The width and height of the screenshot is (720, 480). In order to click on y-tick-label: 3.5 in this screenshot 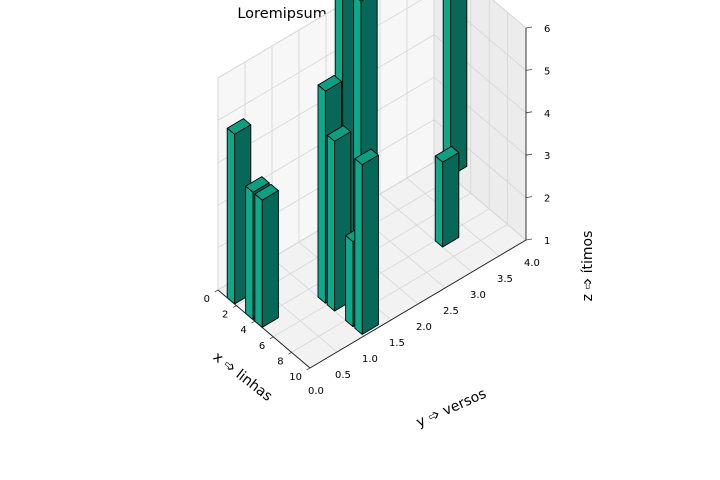, I will do `click(505, 279)`.